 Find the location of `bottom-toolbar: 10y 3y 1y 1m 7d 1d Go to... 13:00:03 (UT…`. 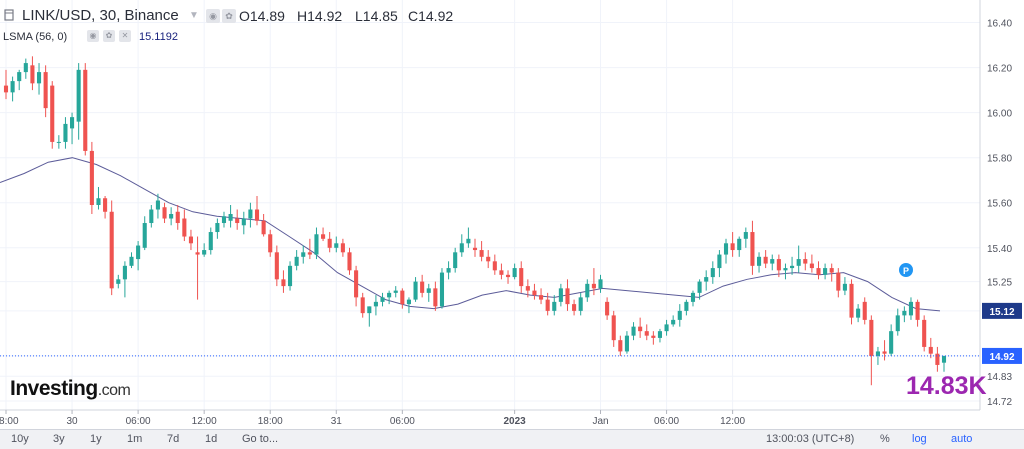

bottom-toolbar: 10y 3y 1y 1m 7d 1d Go to... 13:00:03 (UT… is located at coordinates (512, 439).